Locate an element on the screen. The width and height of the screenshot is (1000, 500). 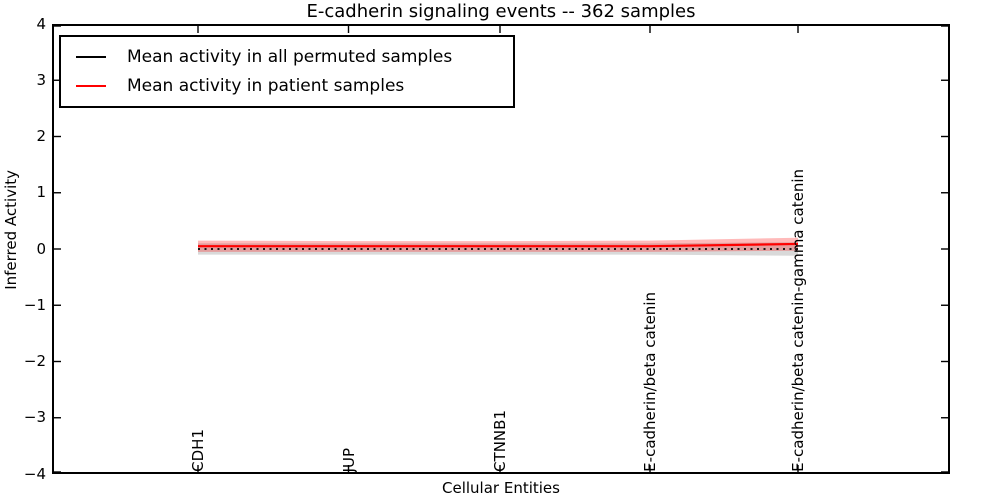
legend-item-permuted: Mean activity in all permuted samples is located at coordinates (287, 56).